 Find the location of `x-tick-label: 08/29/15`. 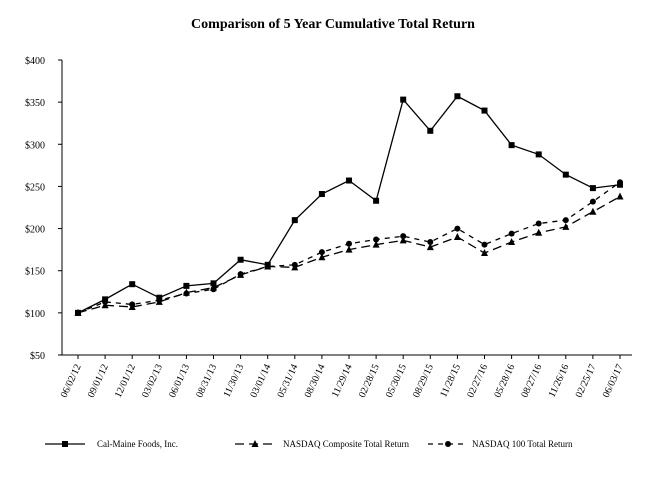

x-tick-label: 08/29/15 is located at coordinates (423, 381).